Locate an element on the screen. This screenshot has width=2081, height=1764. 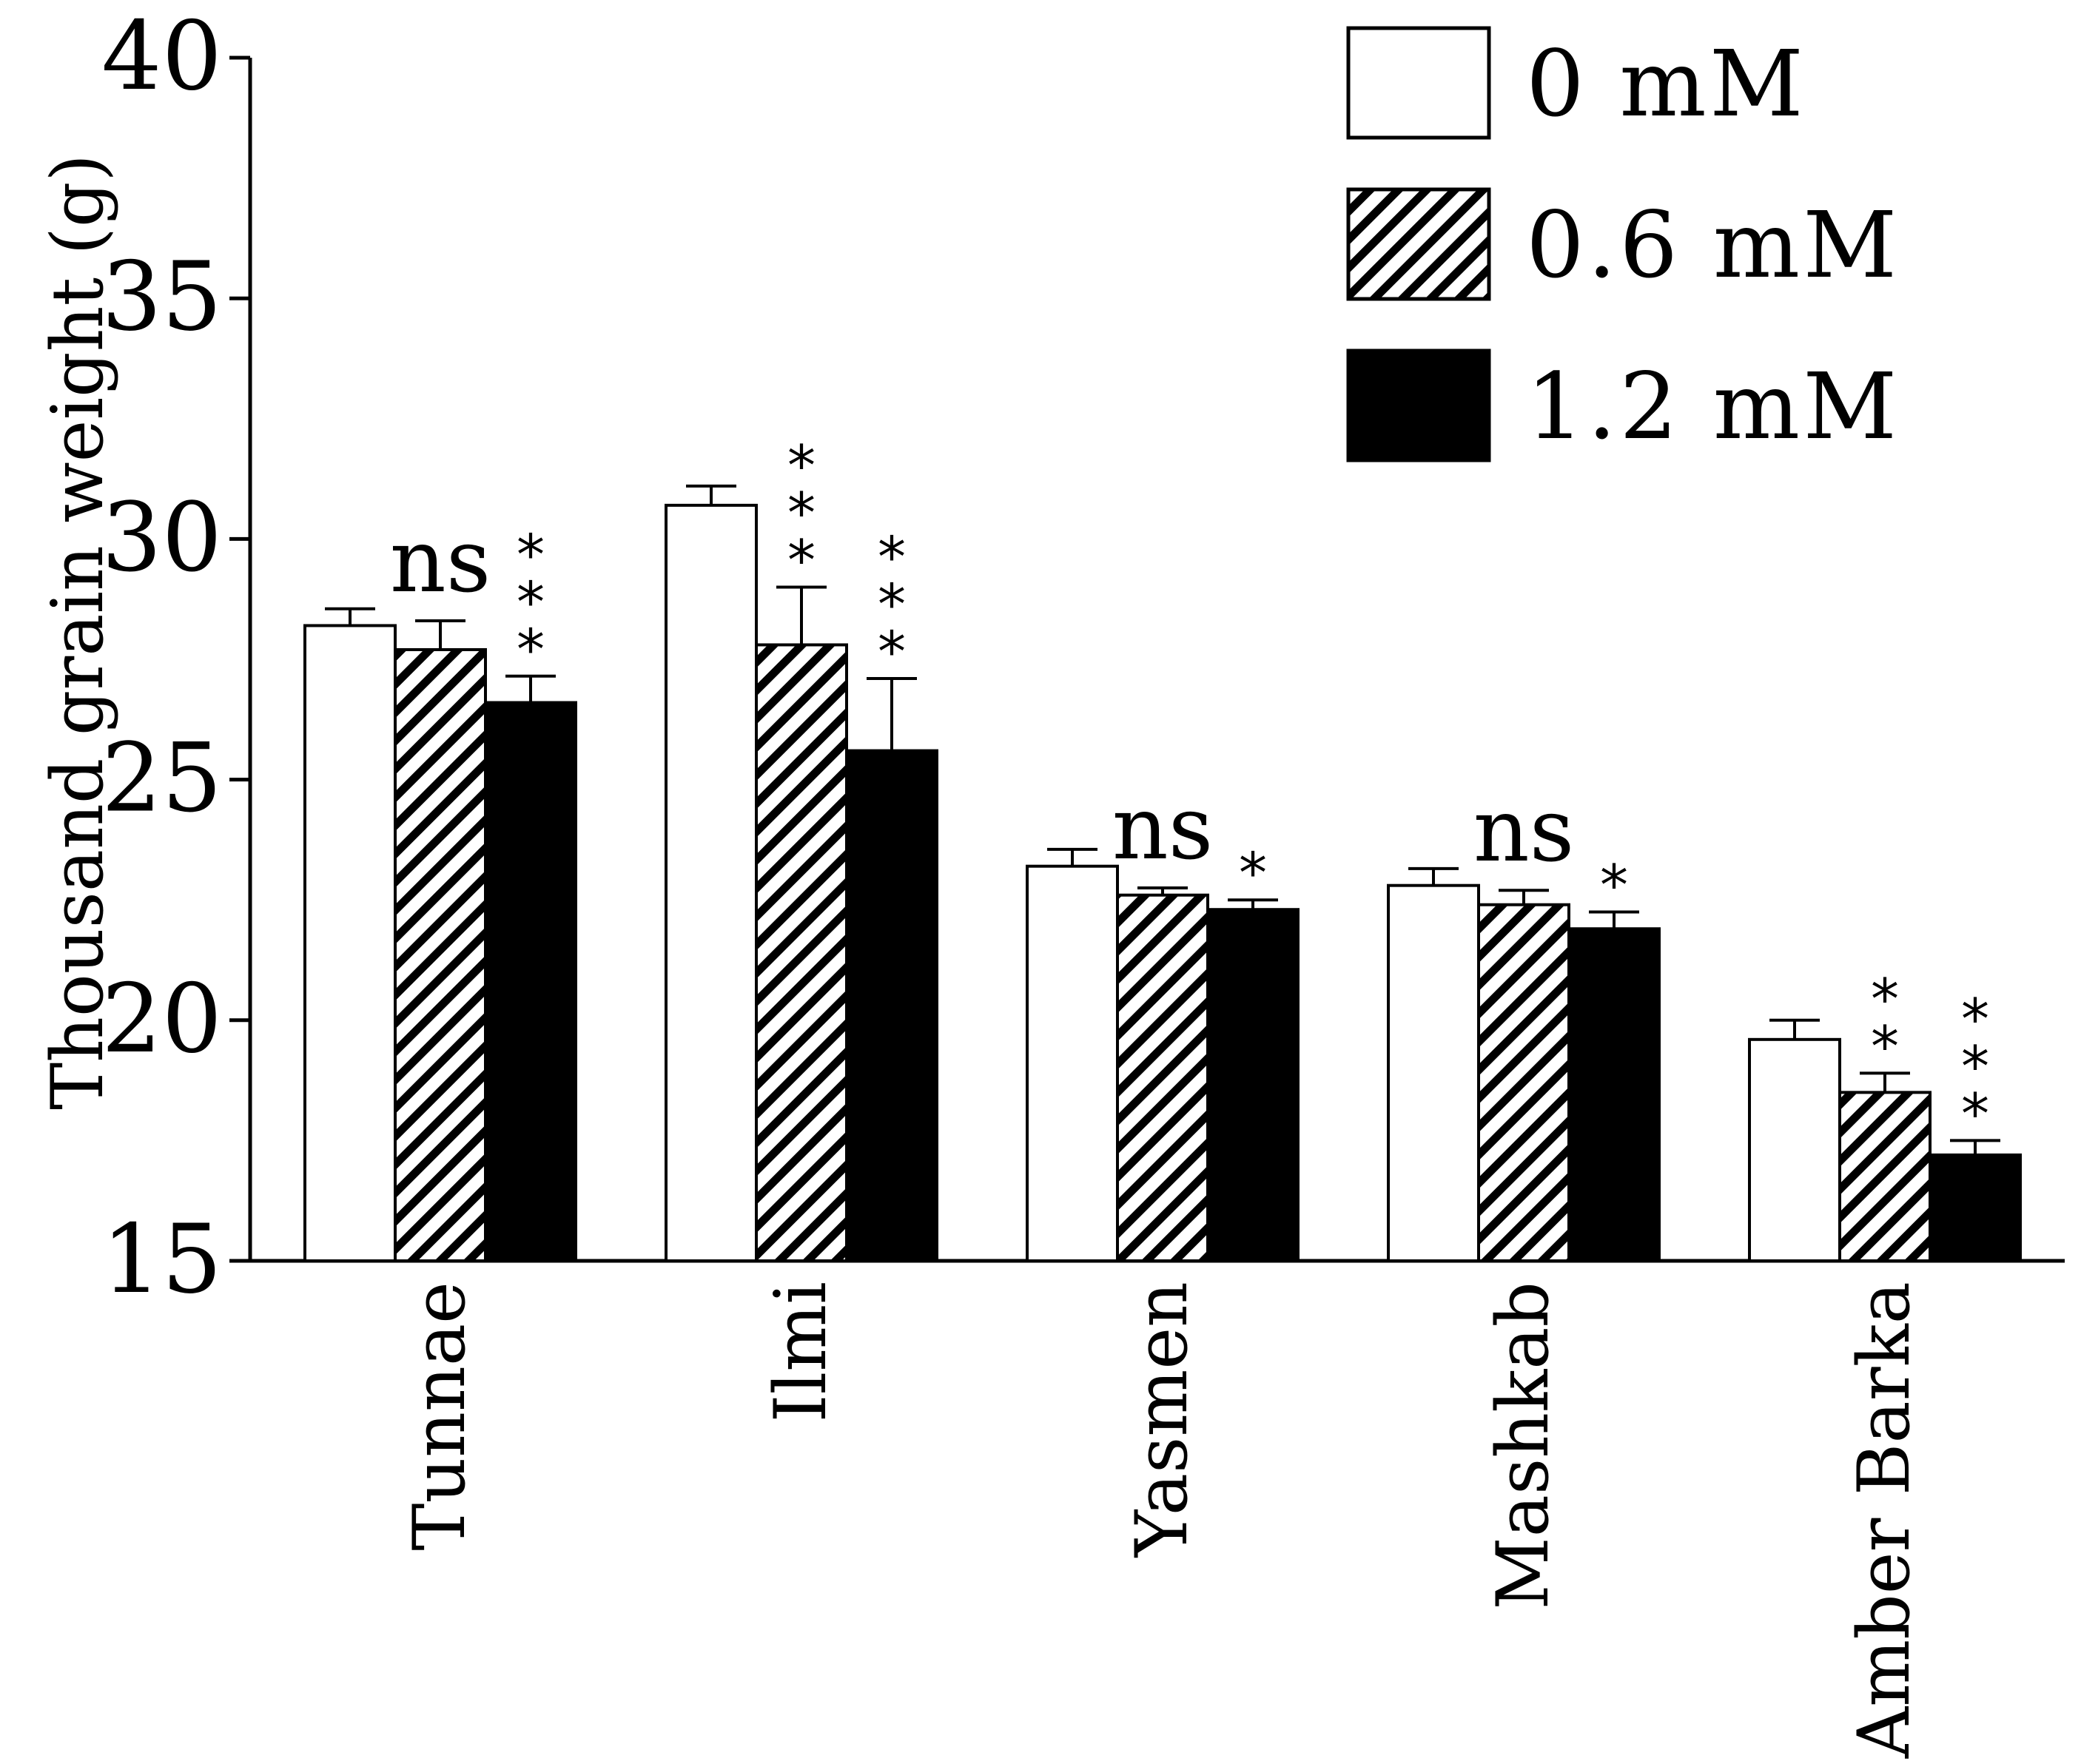
y-tick-label: 35 is located at coordinates (161, 297).